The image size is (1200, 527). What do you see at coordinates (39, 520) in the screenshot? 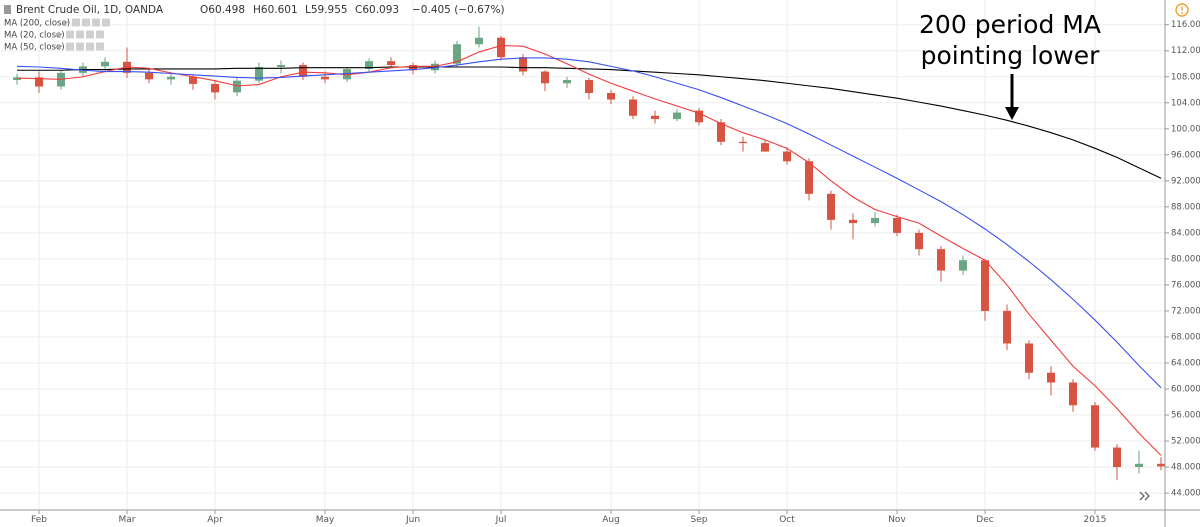
I see `x-tick-label: Feb` at bounding box center [39, 520].